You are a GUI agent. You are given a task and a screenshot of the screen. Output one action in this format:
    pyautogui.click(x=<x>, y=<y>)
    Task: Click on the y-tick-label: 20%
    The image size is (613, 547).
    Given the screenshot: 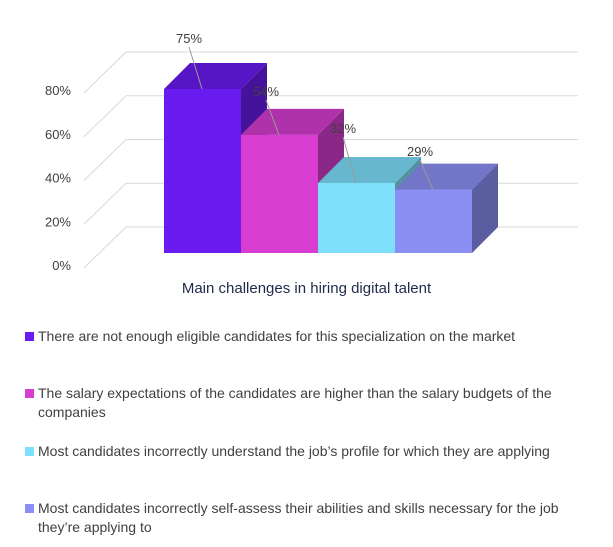 What is the action you would take?
    pyautogui.click(x=58, y=221)
    